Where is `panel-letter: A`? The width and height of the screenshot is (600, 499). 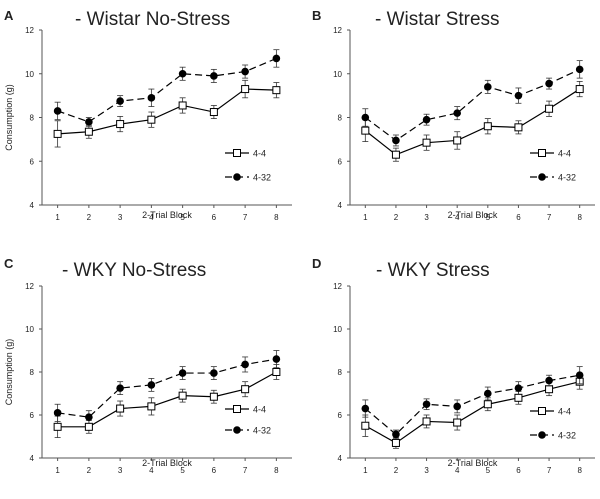 panel-letter: A is located at coordinates (9, 15).